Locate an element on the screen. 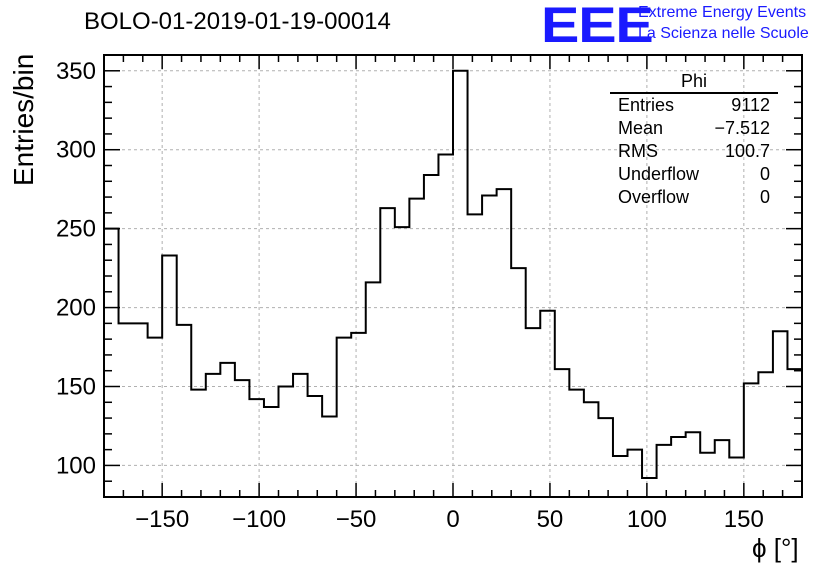 The width and height of the screenshot is (836, 572). stats-row: Underflow 0 is located at coordinates (694, 174).